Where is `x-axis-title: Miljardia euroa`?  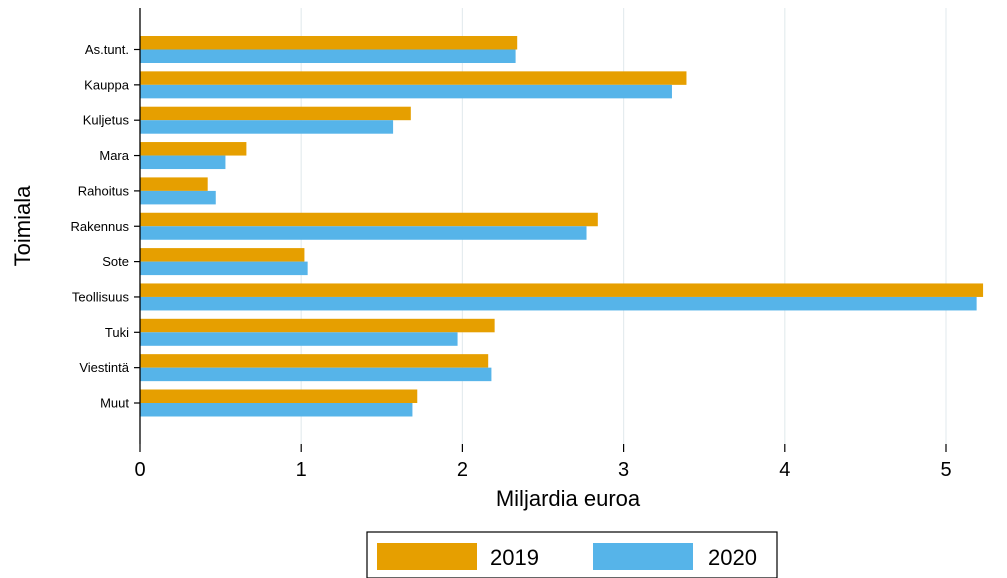
x-axis-title: Miljardia euroa is located at coordinates (568, 498).